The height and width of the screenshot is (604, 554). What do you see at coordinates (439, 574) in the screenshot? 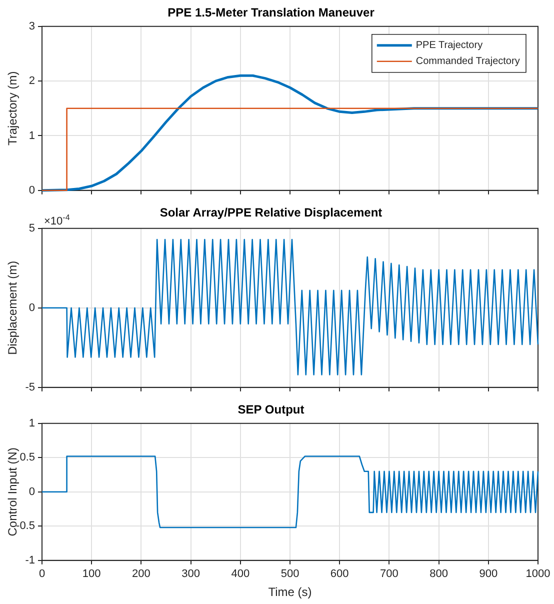
I see `x-tick-label: 800` at bounding box center [439, 574].